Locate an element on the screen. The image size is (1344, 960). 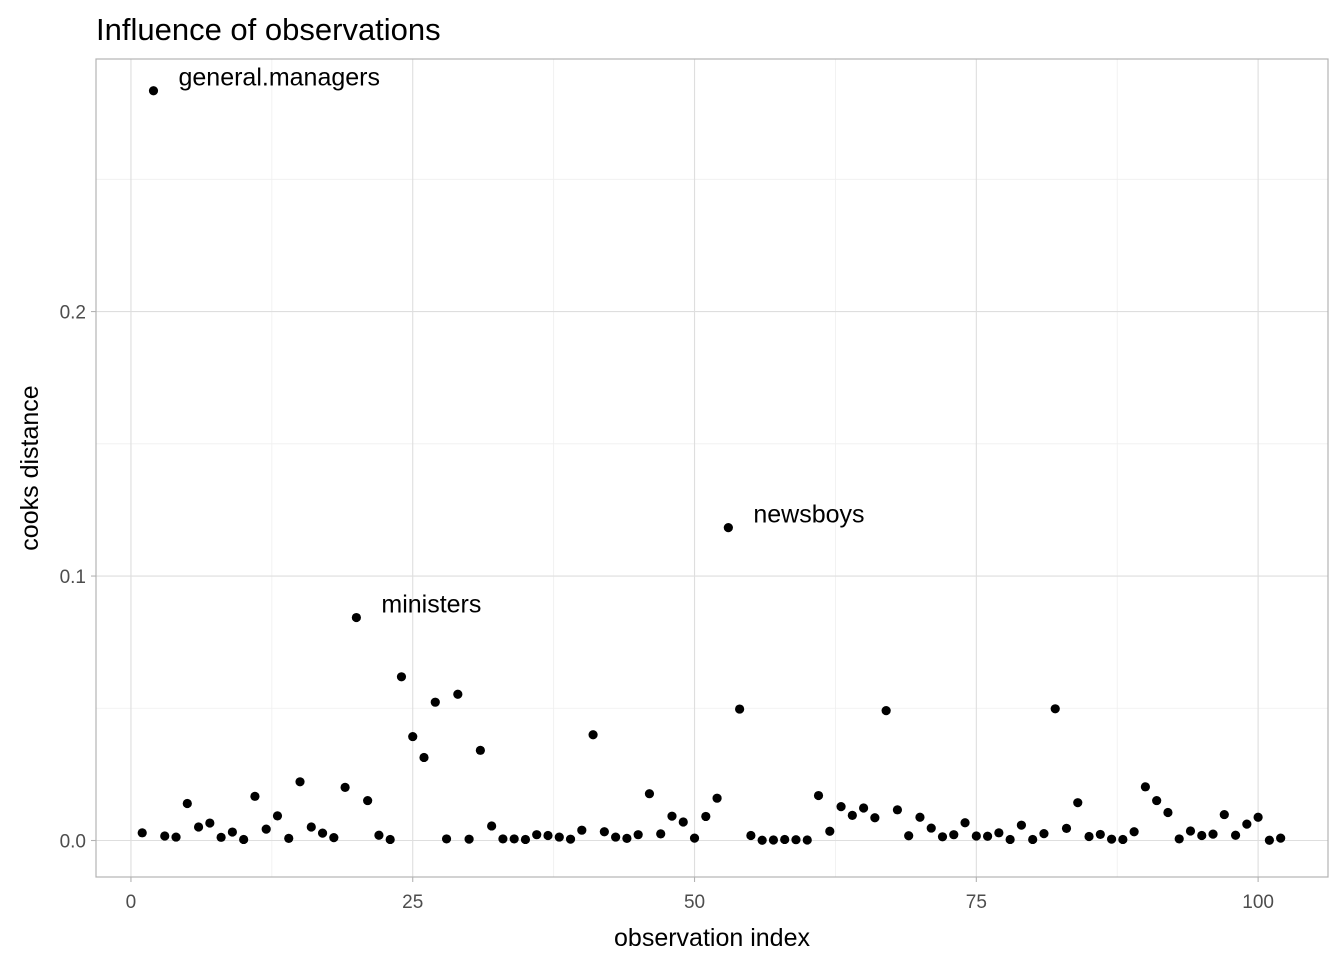
x-tick-label: 50 is located at coordinates (694, 902).